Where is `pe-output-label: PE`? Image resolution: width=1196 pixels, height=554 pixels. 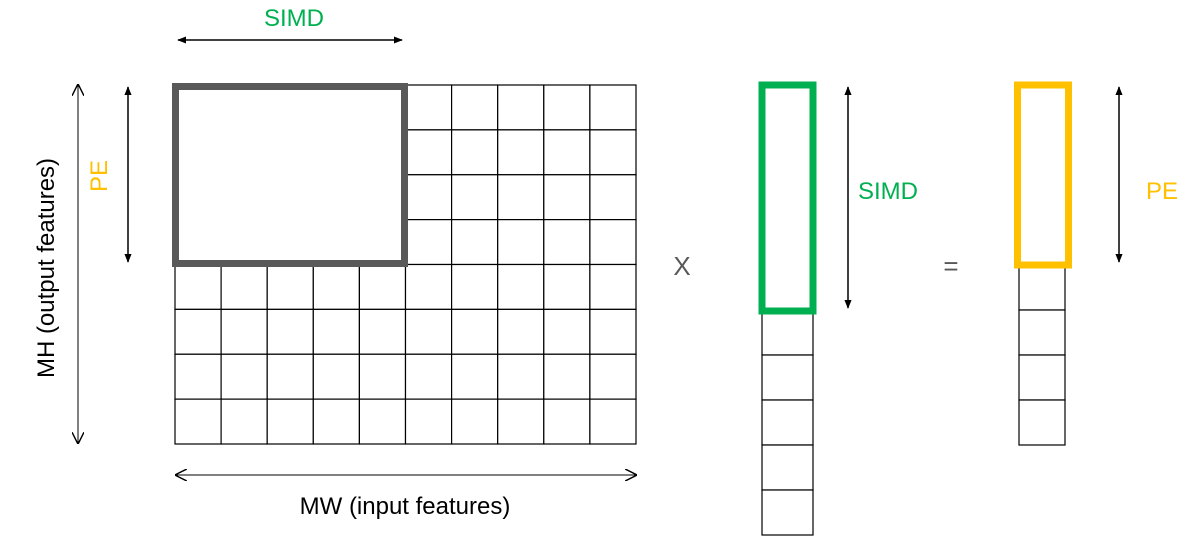
pe-output-label: PE is located at coordinates (1162, 191).